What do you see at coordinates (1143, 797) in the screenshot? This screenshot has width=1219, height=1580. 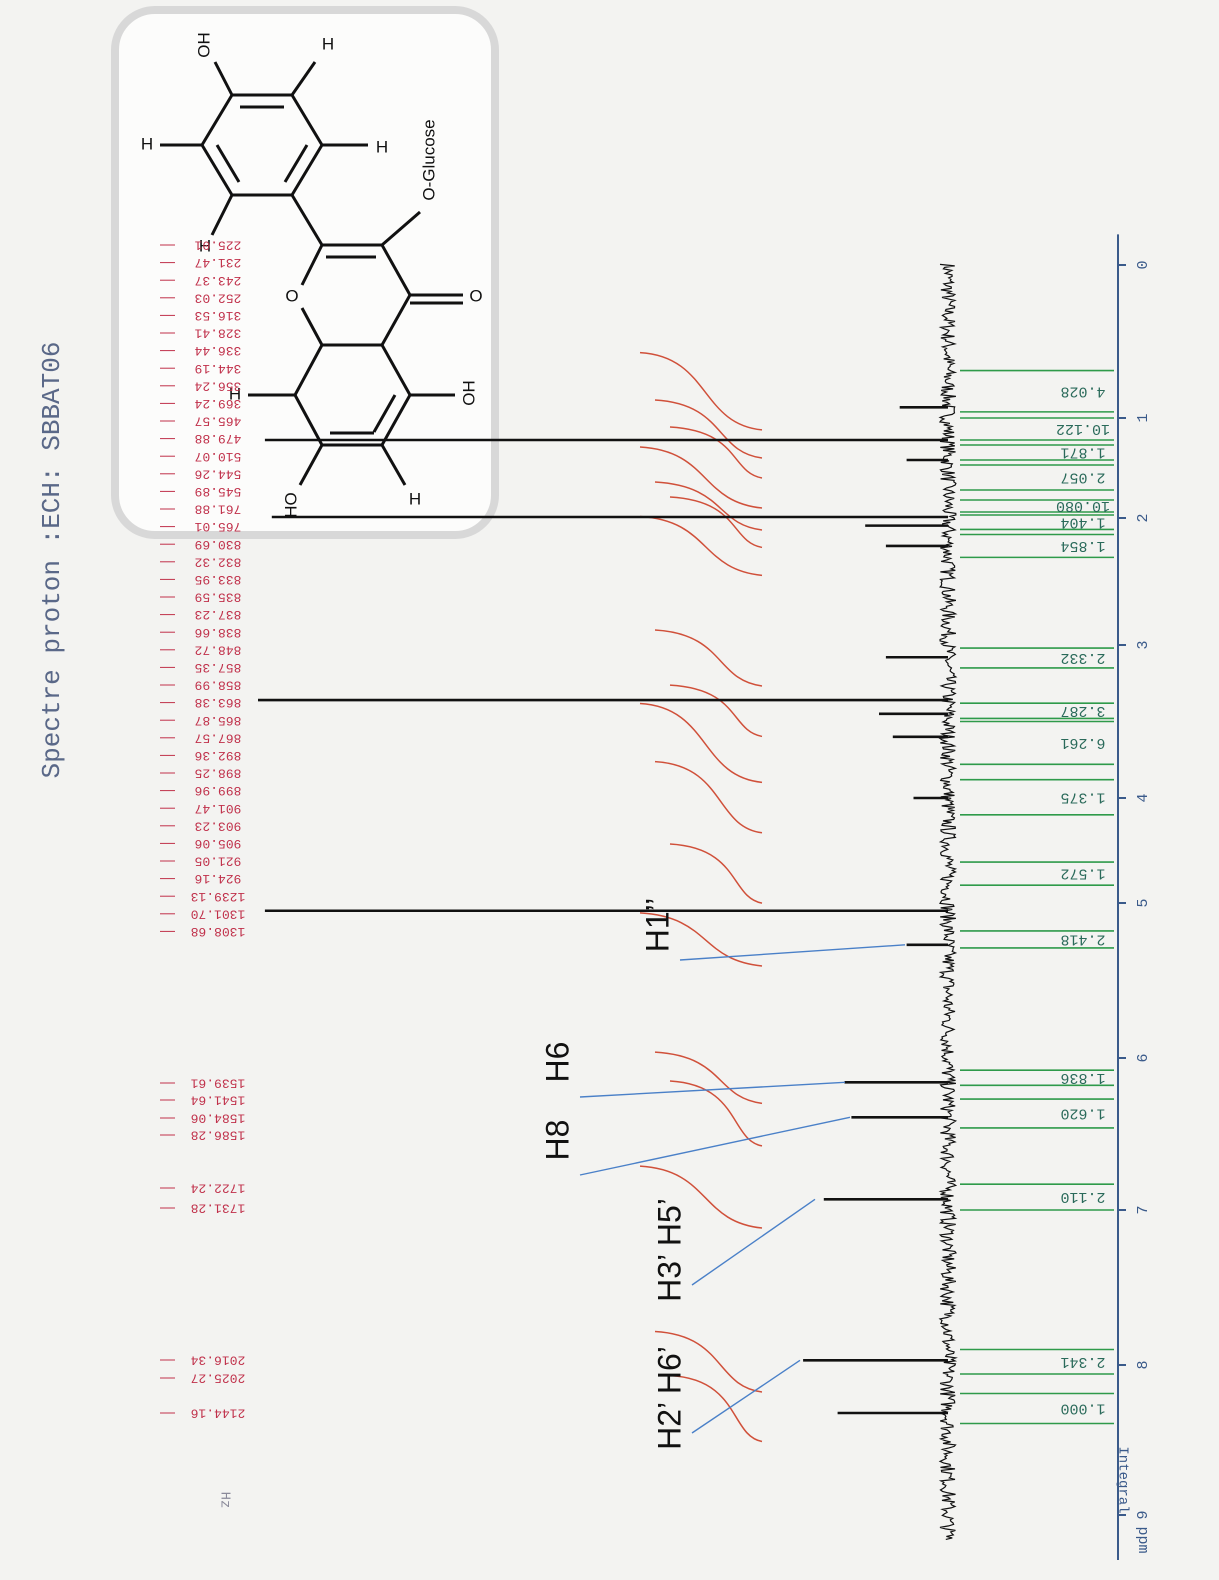 I see `x-tick-label: 4` at bounding box center [1143, 797].